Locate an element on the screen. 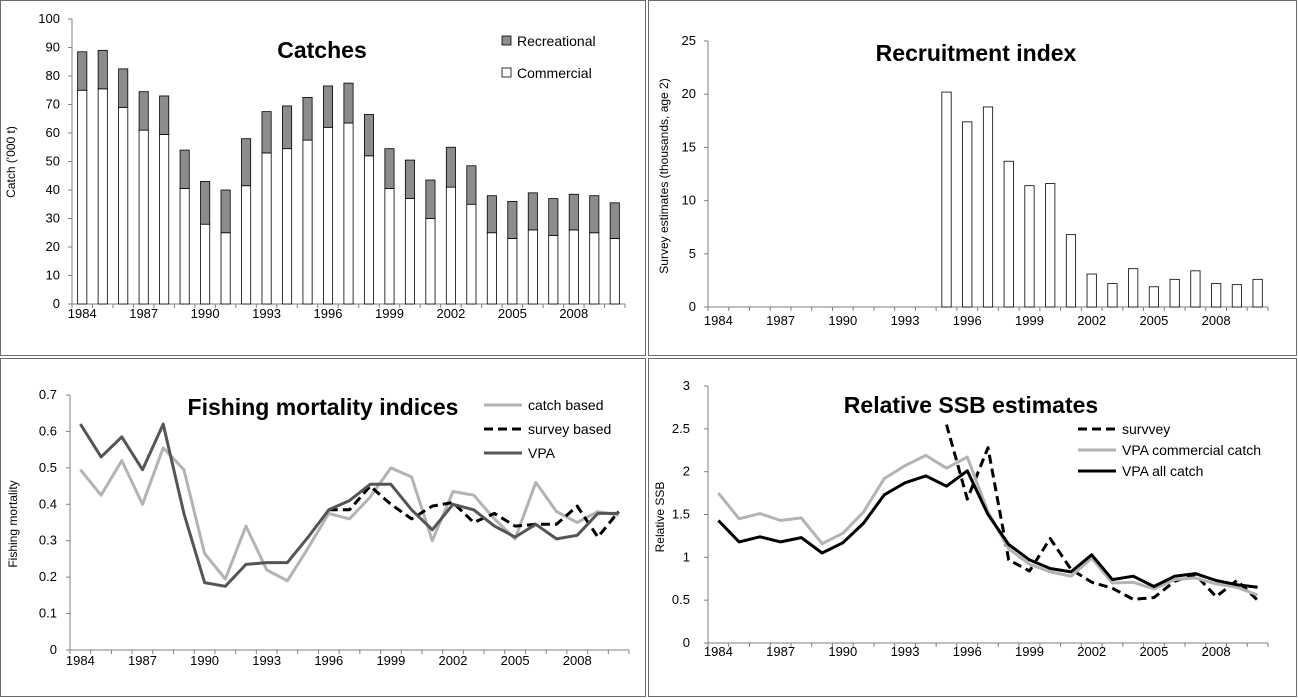 This screenshot has width=1298, height=698. y-tick-label: 60 is located at coordinates (53, 132).